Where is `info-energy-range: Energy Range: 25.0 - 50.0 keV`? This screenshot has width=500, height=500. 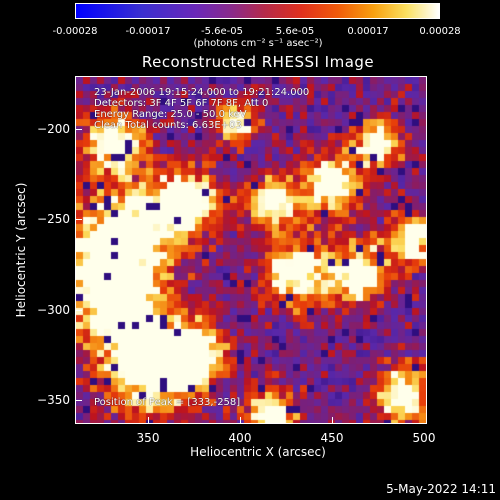 info-energy-range: Energy Range: 25.0 - 50.0 keV is located at coordinates (170, 114).